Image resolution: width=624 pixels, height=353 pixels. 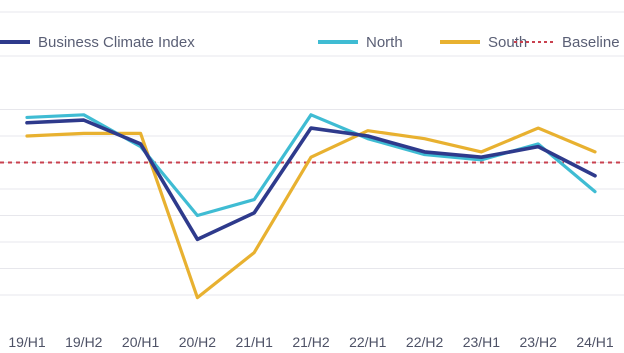 I want to click on legend-item: South, so click(x=483, y=42).